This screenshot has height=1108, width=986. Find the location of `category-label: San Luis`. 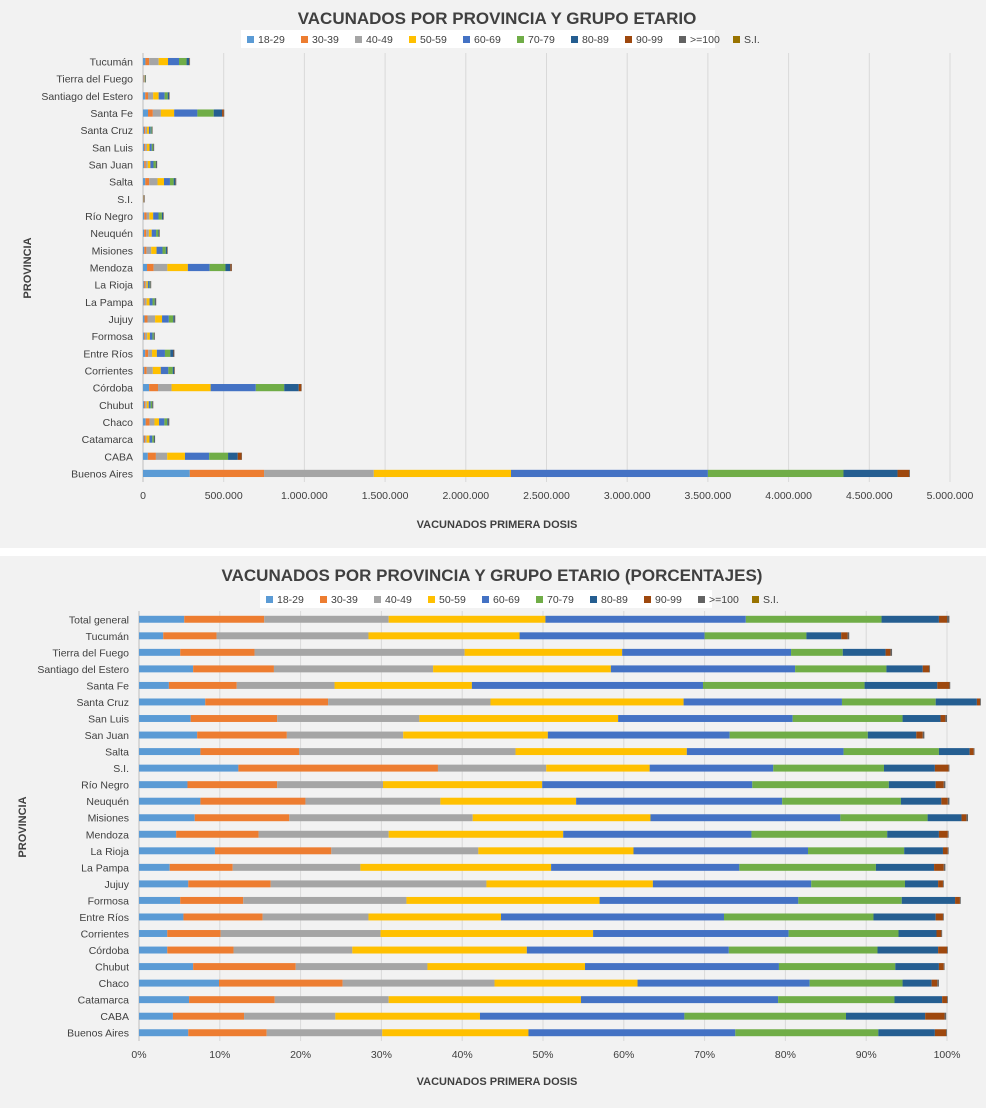

category-label: San Luis is located at coordinates (108, 720).